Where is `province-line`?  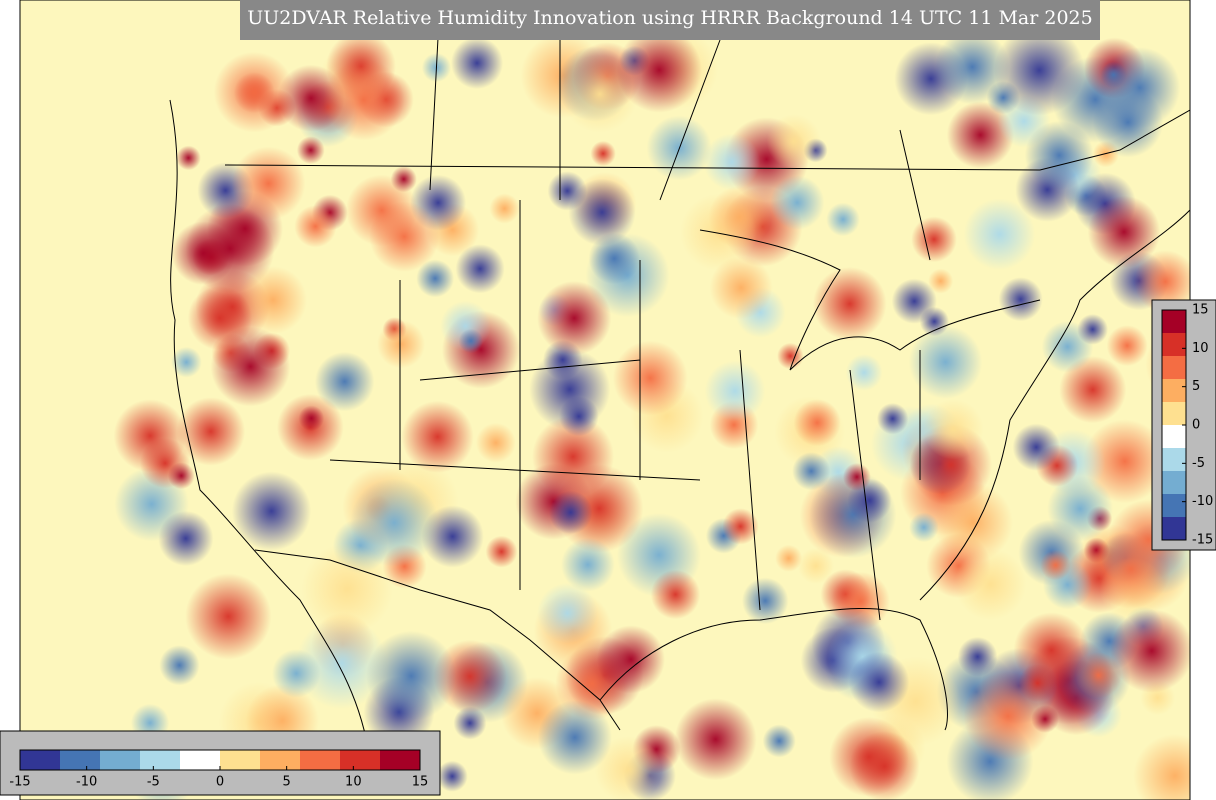
province-line is located at coordinates (680, 130).